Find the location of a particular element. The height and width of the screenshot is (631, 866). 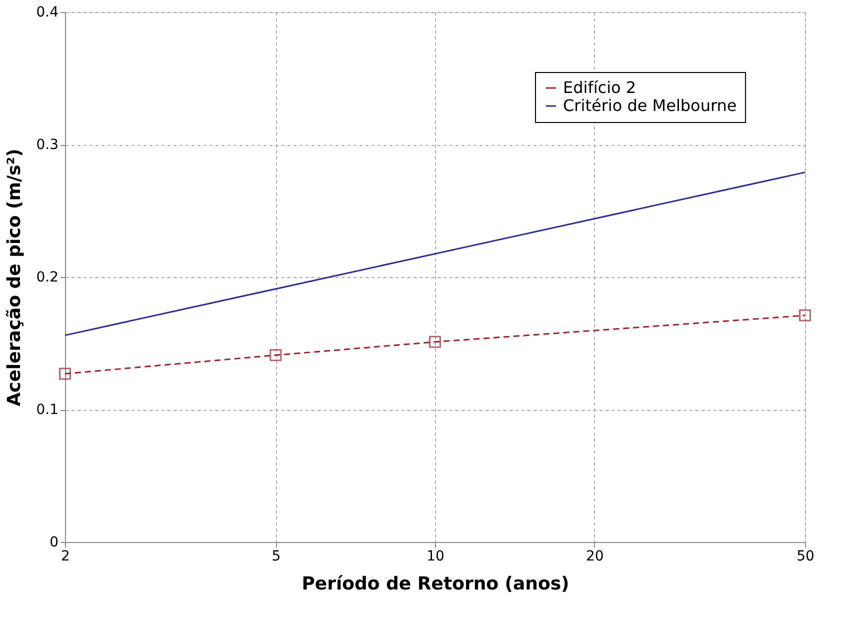

y-tick-label: 0.2 is located at coordinates (47, 278).